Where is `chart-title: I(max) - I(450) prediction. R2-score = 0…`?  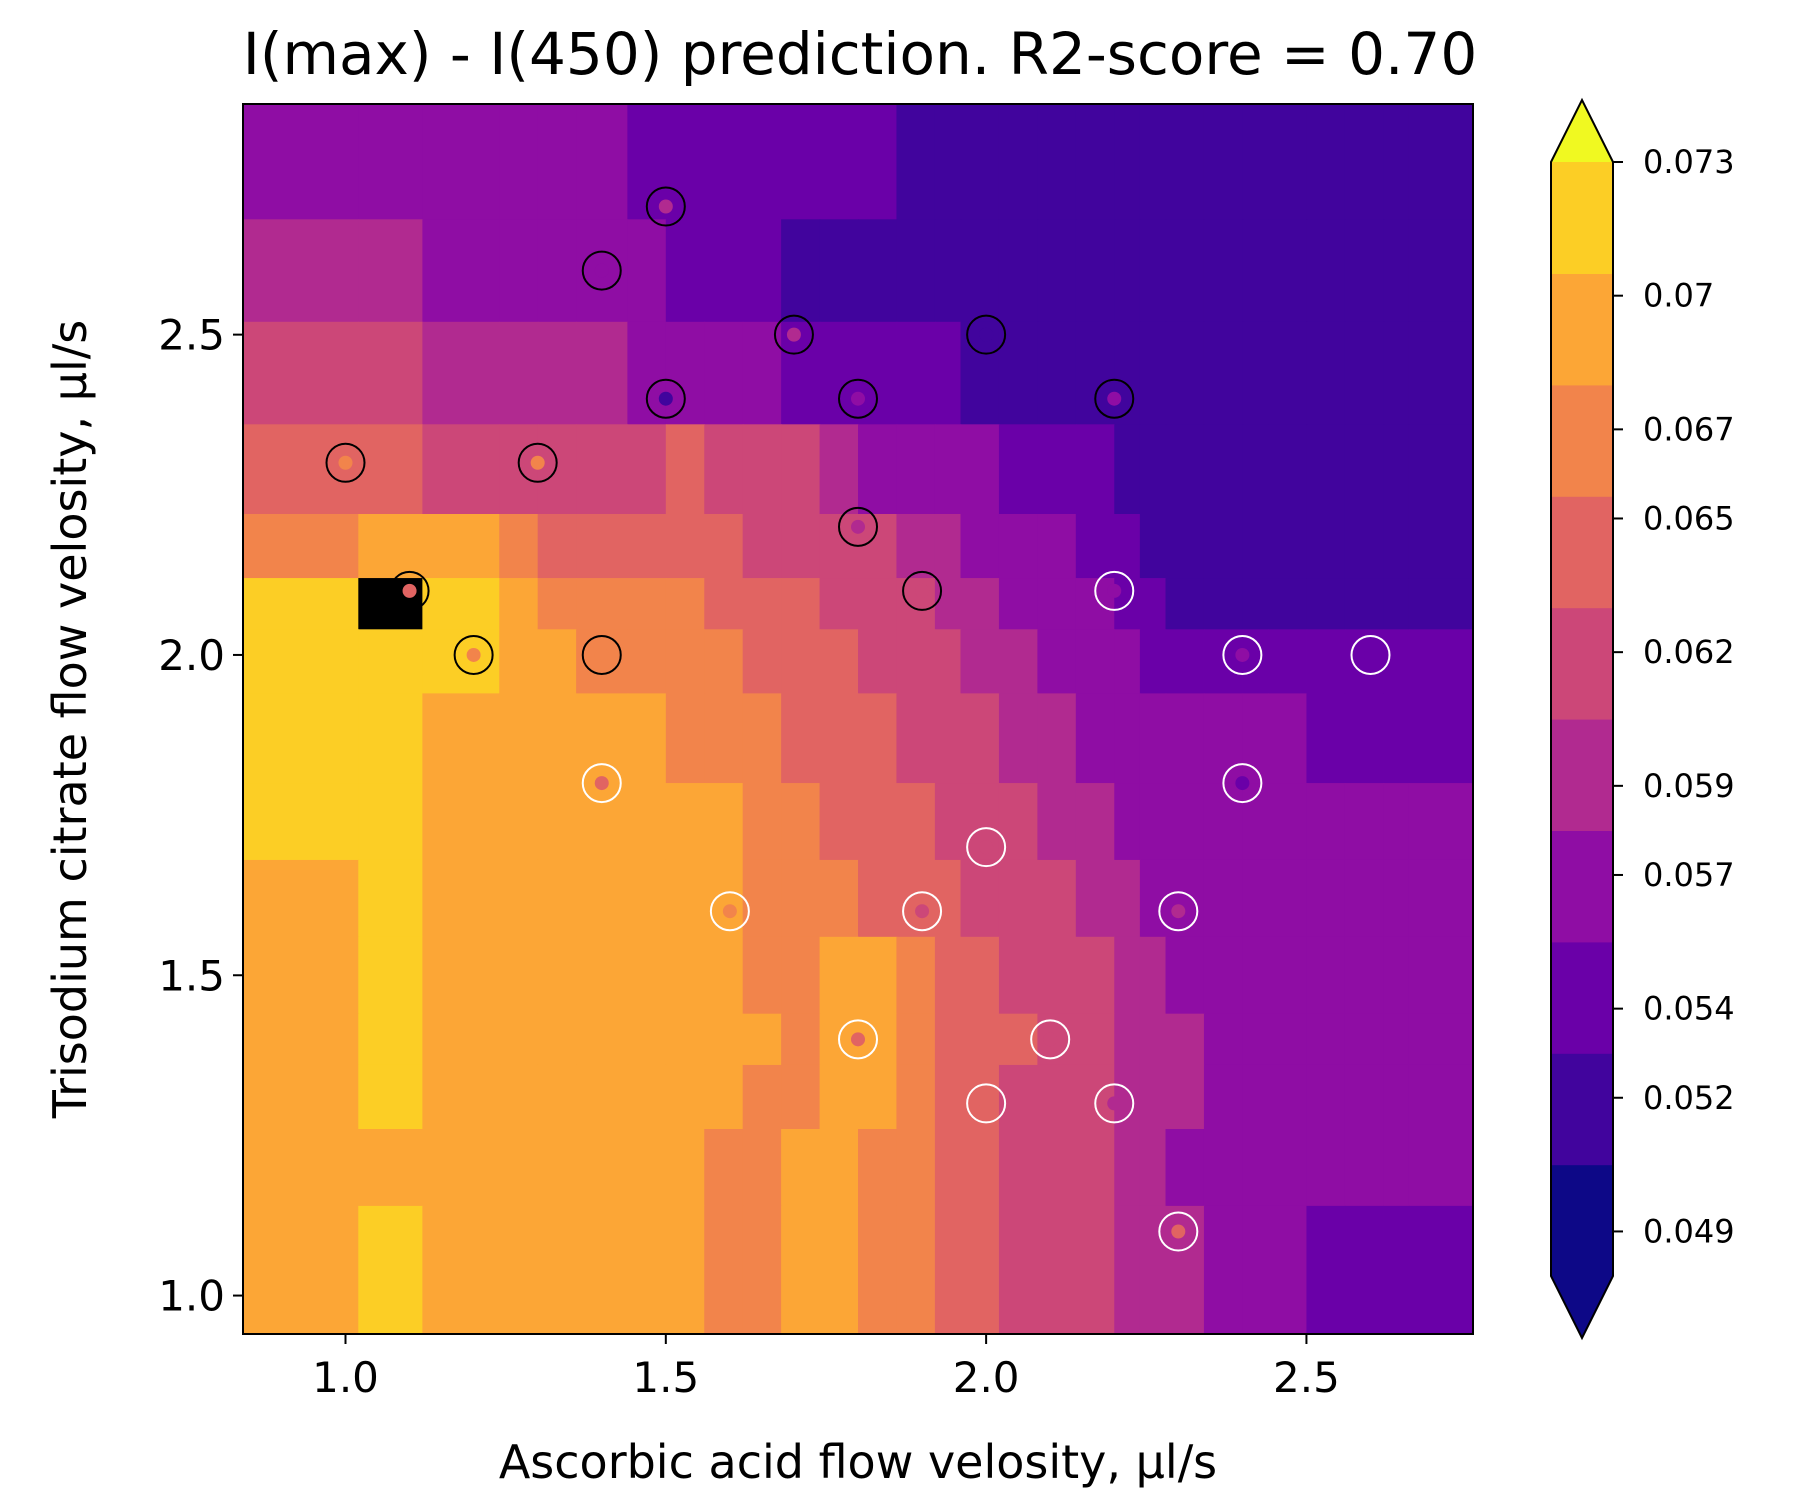
chart-title: I(max) - I(450) prediction. R2-score = 0… is located at coordinates (860, 54).